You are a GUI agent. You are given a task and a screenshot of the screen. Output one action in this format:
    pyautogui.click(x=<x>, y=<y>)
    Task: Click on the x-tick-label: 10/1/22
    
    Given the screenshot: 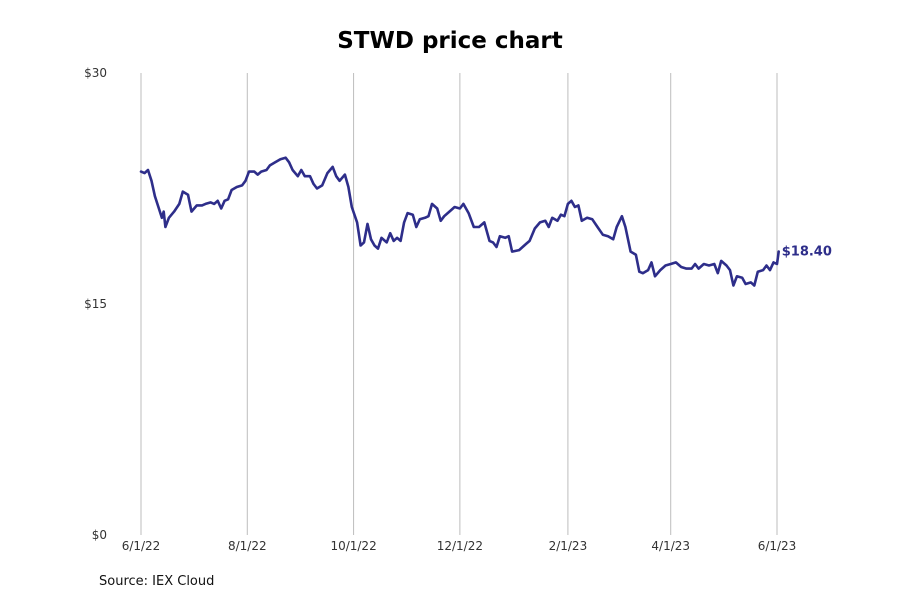 What is the action you would take?
    pyautogui.click(x=353, y=546)
    